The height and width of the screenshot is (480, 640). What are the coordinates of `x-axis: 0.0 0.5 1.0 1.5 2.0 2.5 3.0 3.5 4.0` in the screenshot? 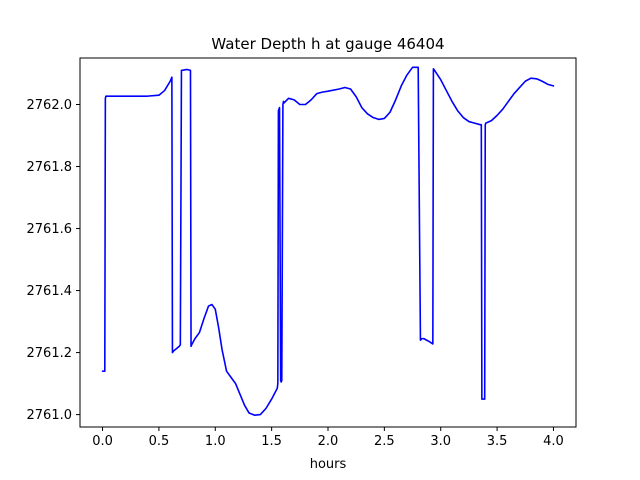 It's located at (328, 438).